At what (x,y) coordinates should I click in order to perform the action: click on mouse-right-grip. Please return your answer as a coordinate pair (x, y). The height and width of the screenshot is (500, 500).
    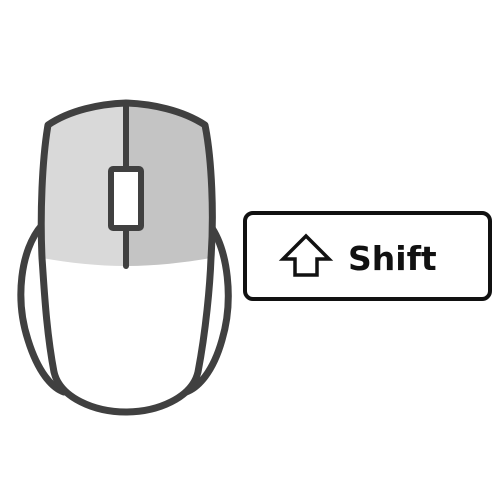
    Looking at the image, I should click on (207, 308).